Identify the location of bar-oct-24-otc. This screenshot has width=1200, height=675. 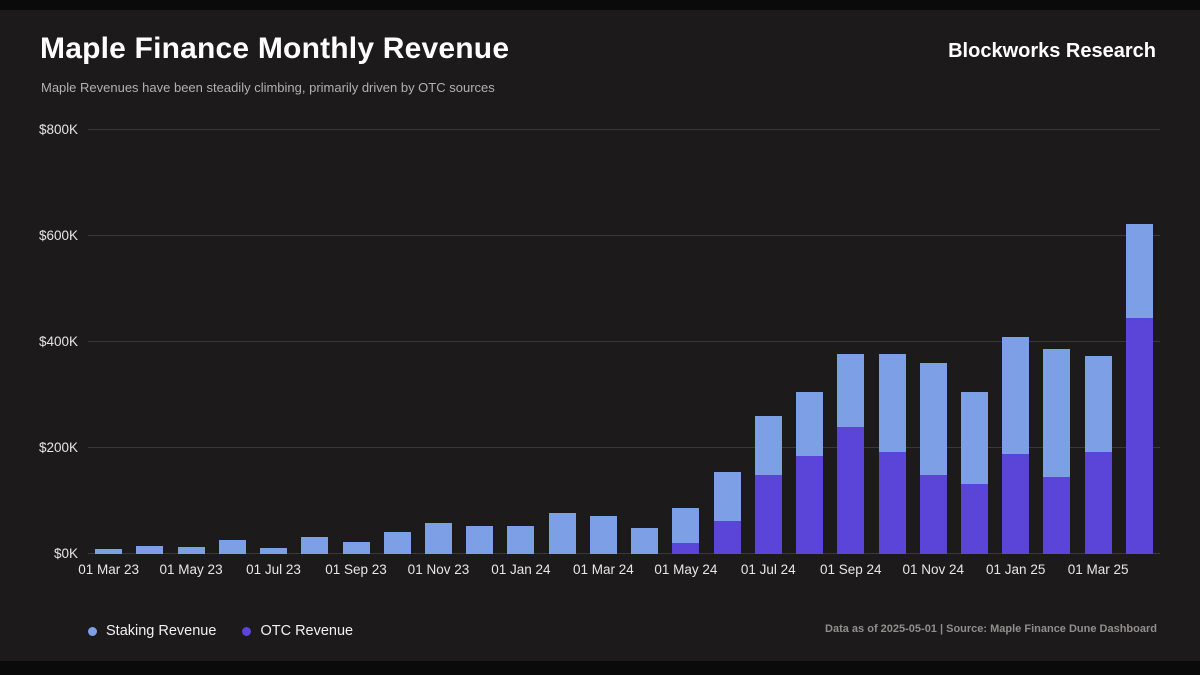
(892, 503).